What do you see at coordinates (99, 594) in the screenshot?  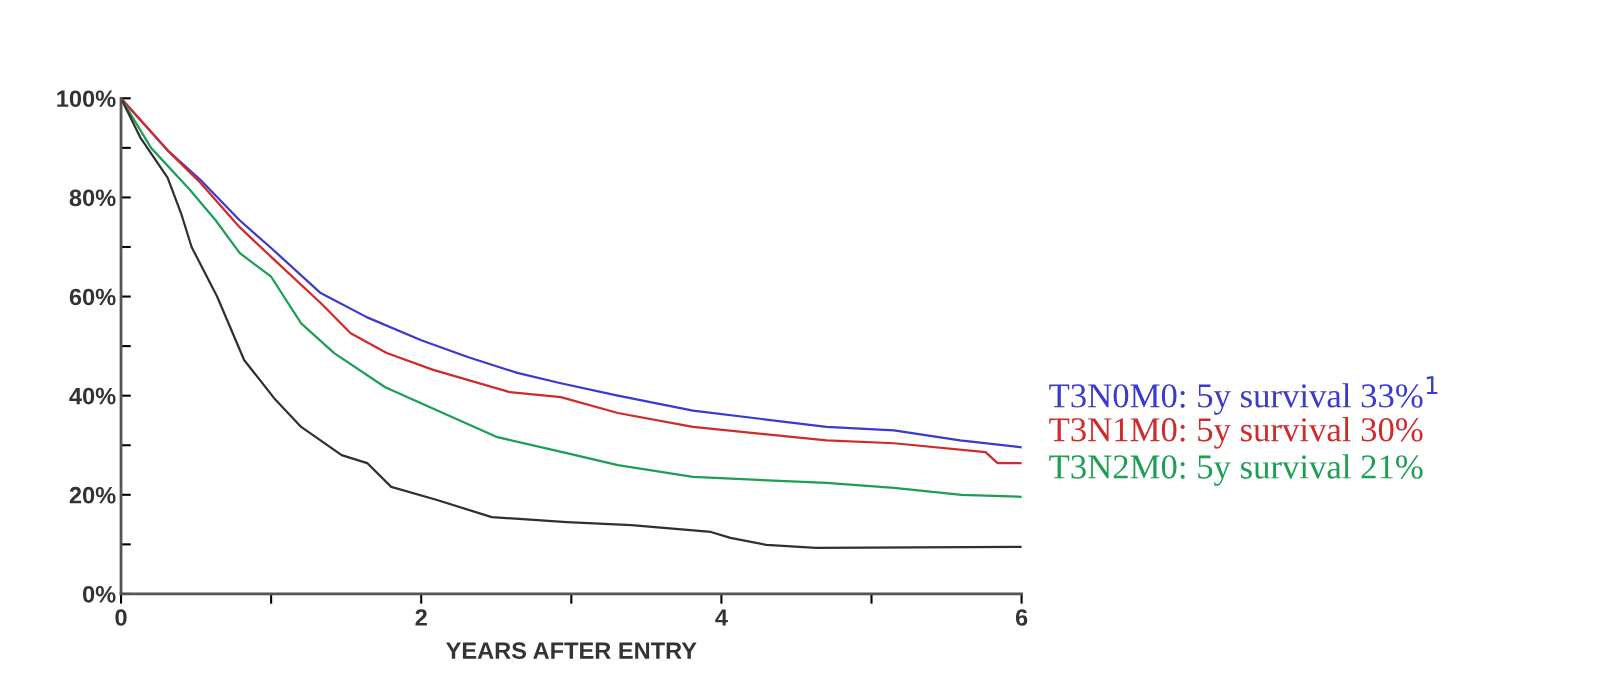 I see `y-tick-label: 0%` at bounding box center [99, 594].